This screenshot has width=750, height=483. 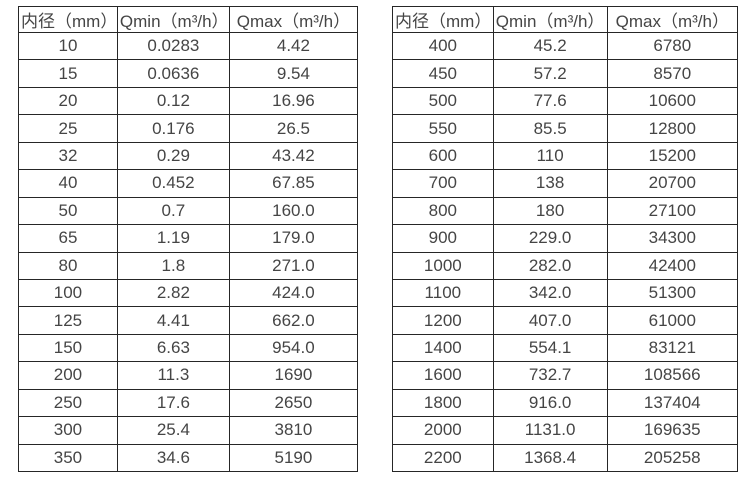 What do you see at coordinates (188, 458) in the screenshot?
I see `table-row: 350 34.6 5190` at bounding box center [188, 458].